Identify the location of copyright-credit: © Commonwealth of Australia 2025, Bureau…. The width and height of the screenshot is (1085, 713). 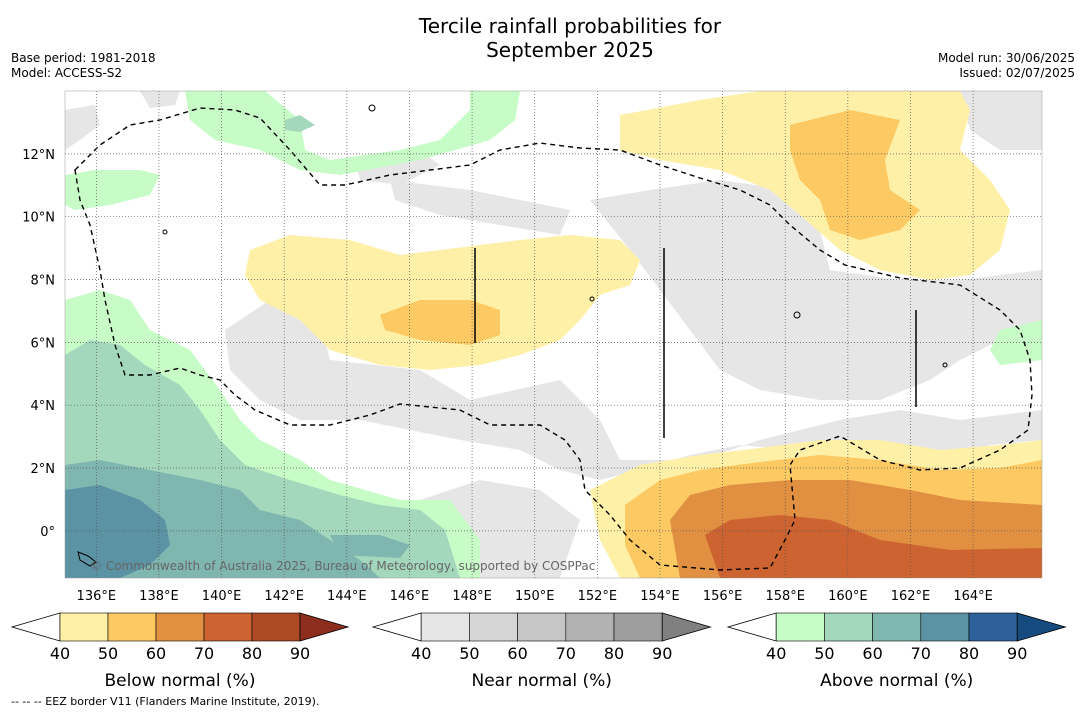
(342, 566).